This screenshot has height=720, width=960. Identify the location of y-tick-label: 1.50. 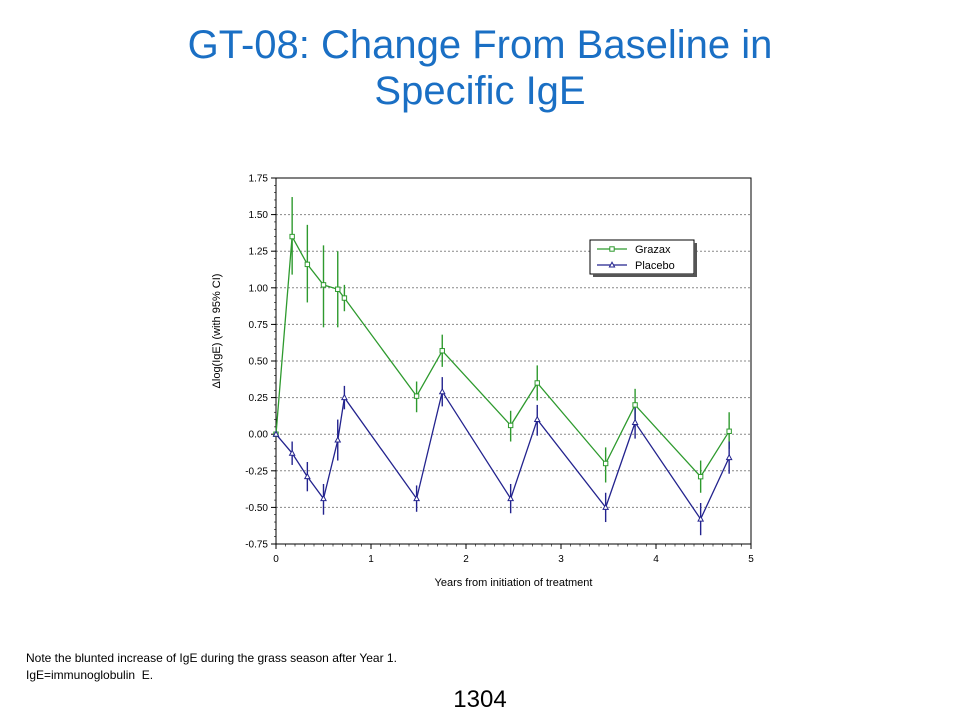
(259, 215).